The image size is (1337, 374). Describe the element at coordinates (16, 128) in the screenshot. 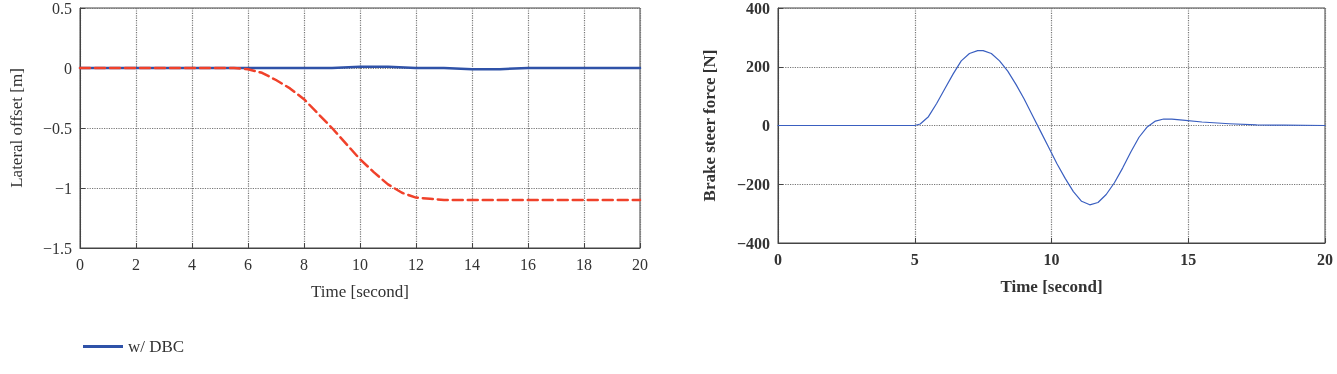

I see `y-axis-title: Lateral offset [m]` at that location.